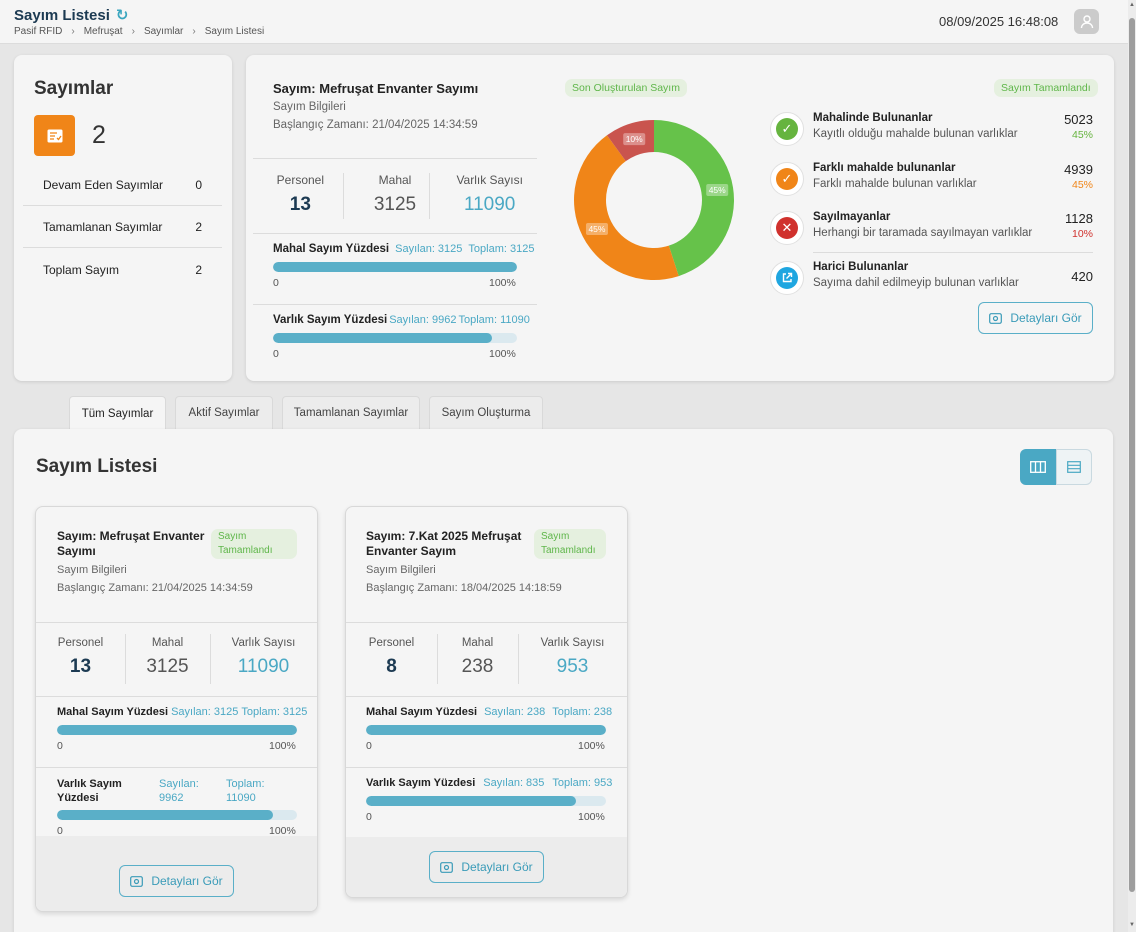 This screenshot has height=932, width=1136. I want to click on stat-value: 13, so click(80, 666).